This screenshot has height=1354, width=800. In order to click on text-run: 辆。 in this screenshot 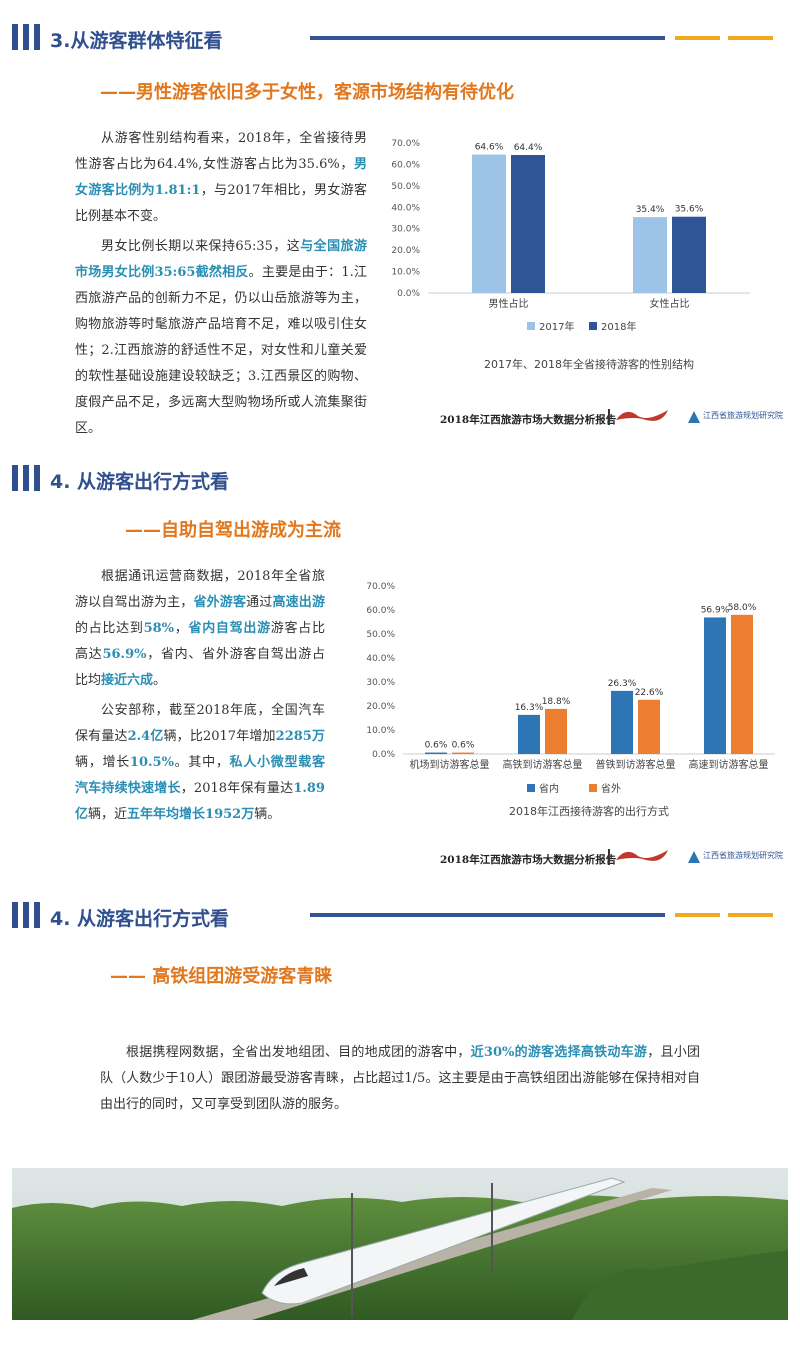, I will do `click(267, 814)`.